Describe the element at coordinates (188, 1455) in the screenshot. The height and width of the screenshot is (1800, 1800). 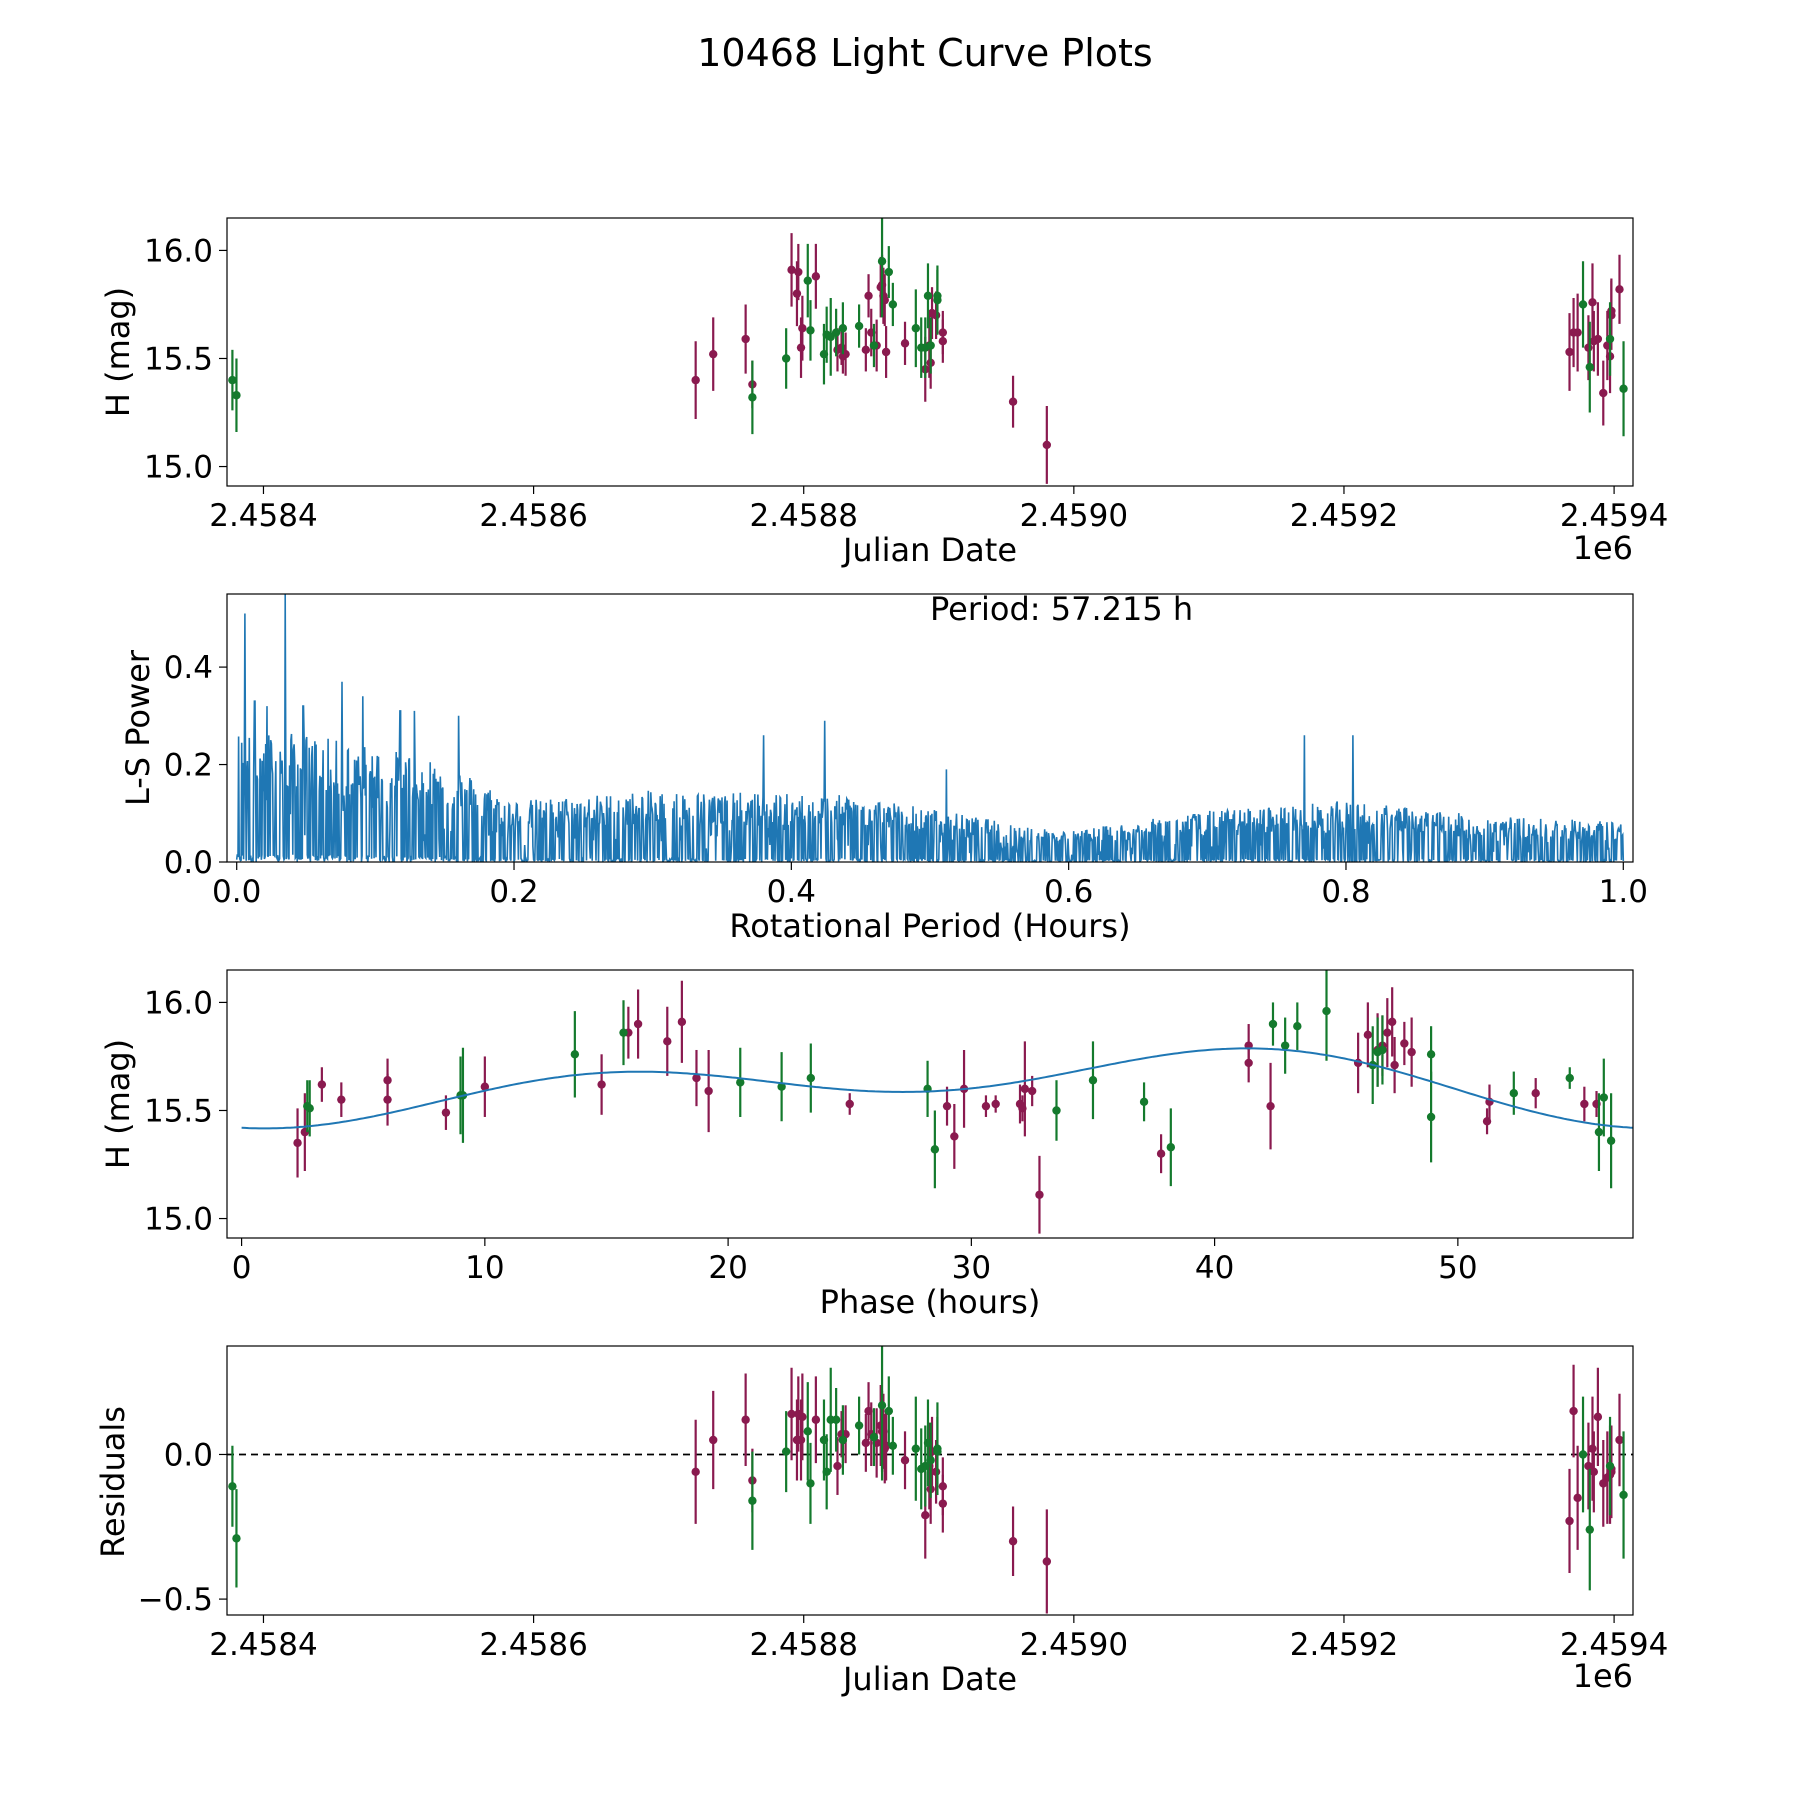
I see `y-tick-label: 0.0` at that location.